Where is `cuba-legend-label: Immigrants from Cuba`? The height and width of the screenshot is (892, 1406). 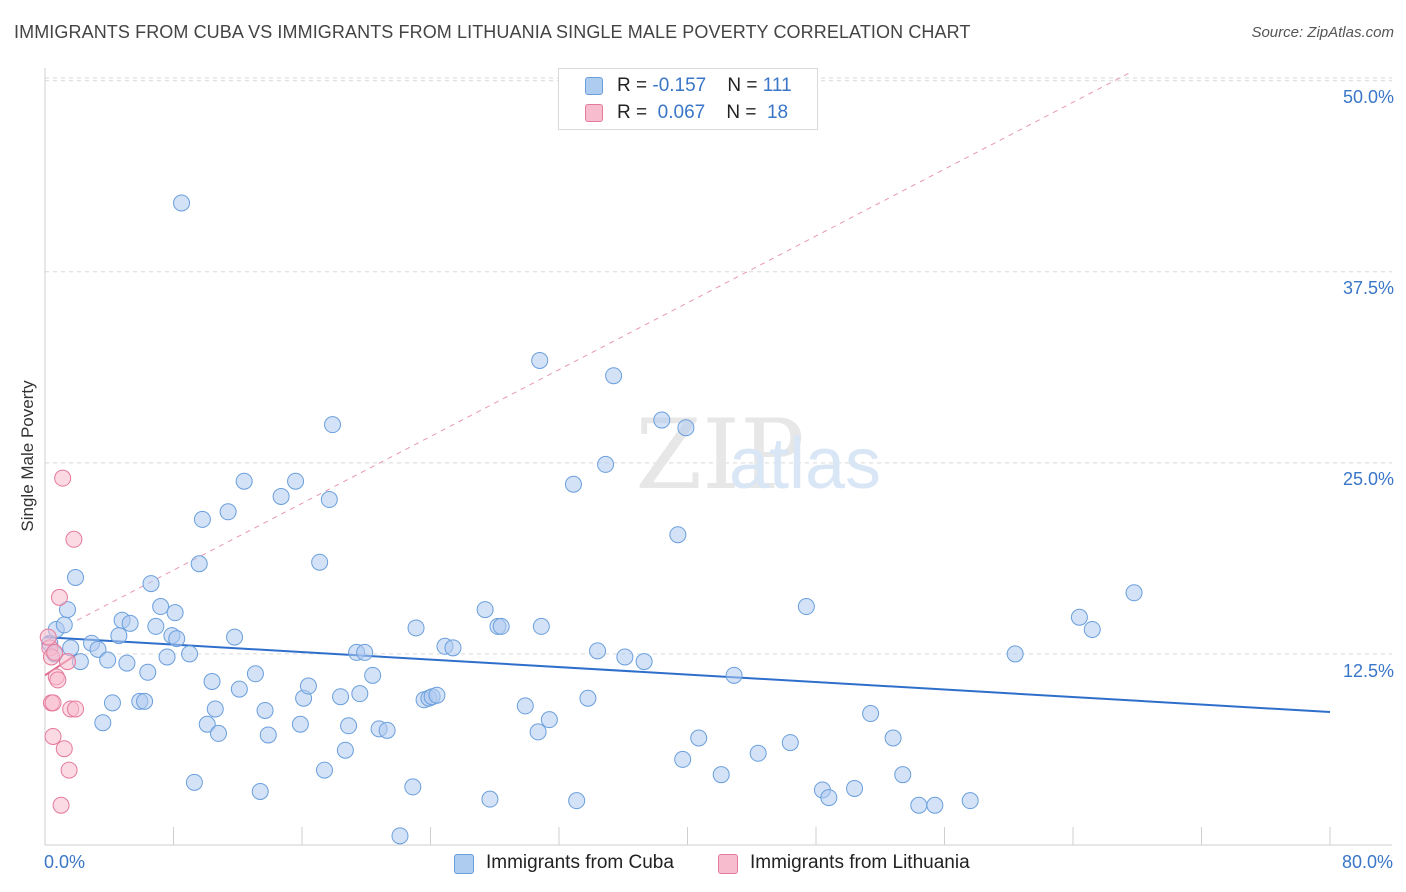
cuba-legend-label: Immigrants from Cuba is located at coordinates (580, 862).